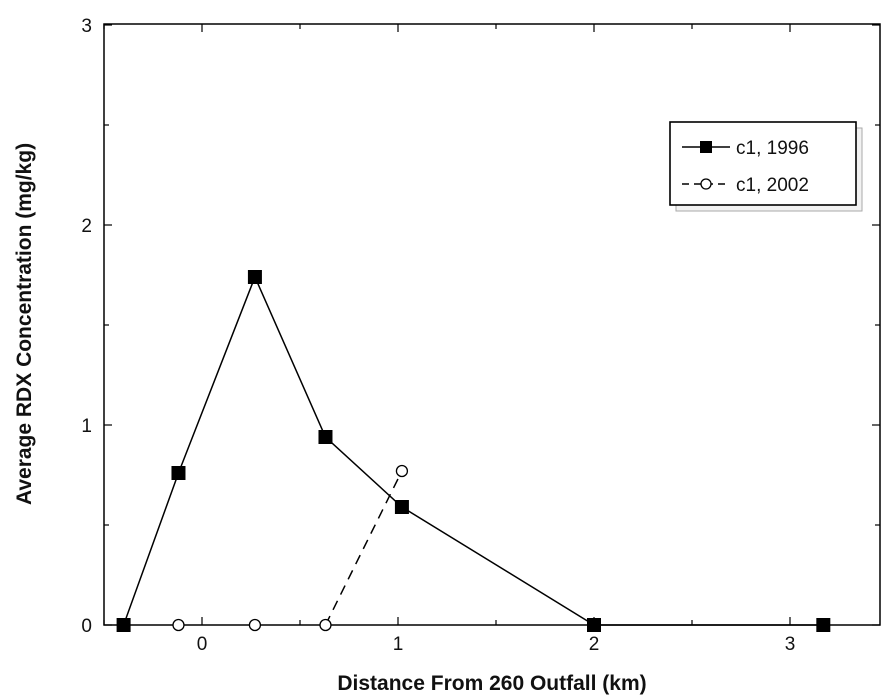 This screenshot has width=882, height=699. What do you see at coordinates (202, 644) in the screenshot?
I see `x-tick-label: 0` at bounding box center [202, 644].